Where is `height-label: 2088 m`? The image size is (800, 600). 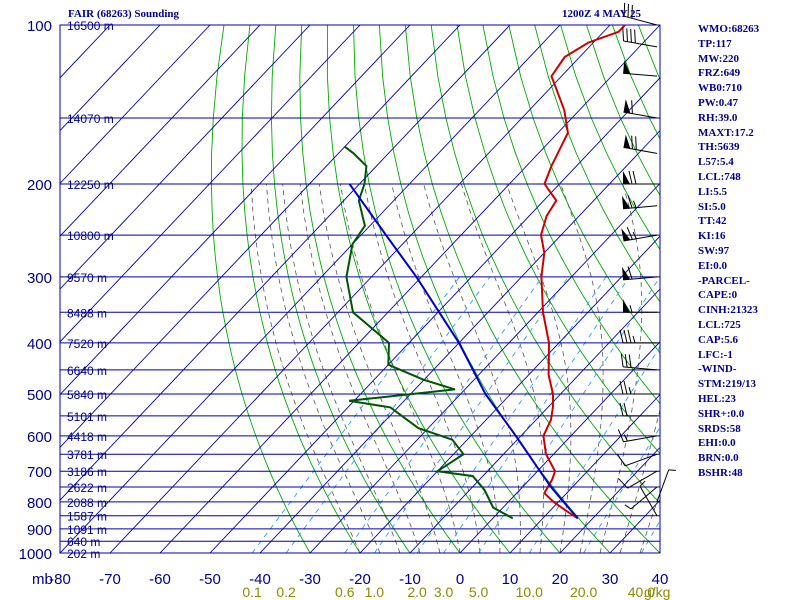 height-label: 2088 m is located at coordinates (87, 503).